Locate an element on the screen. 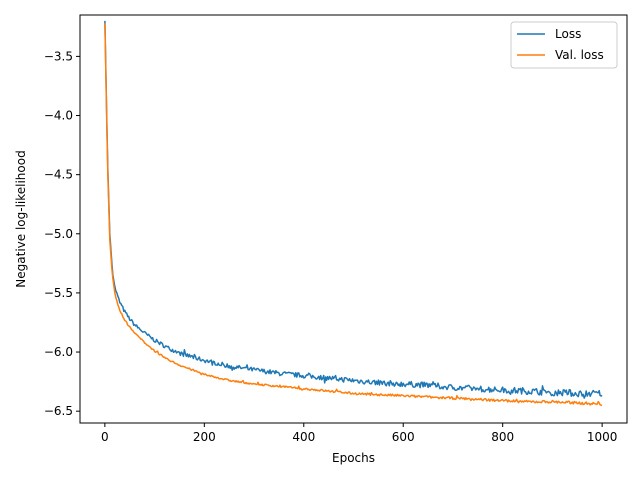 The width and height of the screenshot is (640, 480). x-axis-label: Epochs is located at coordinates (353, 458).